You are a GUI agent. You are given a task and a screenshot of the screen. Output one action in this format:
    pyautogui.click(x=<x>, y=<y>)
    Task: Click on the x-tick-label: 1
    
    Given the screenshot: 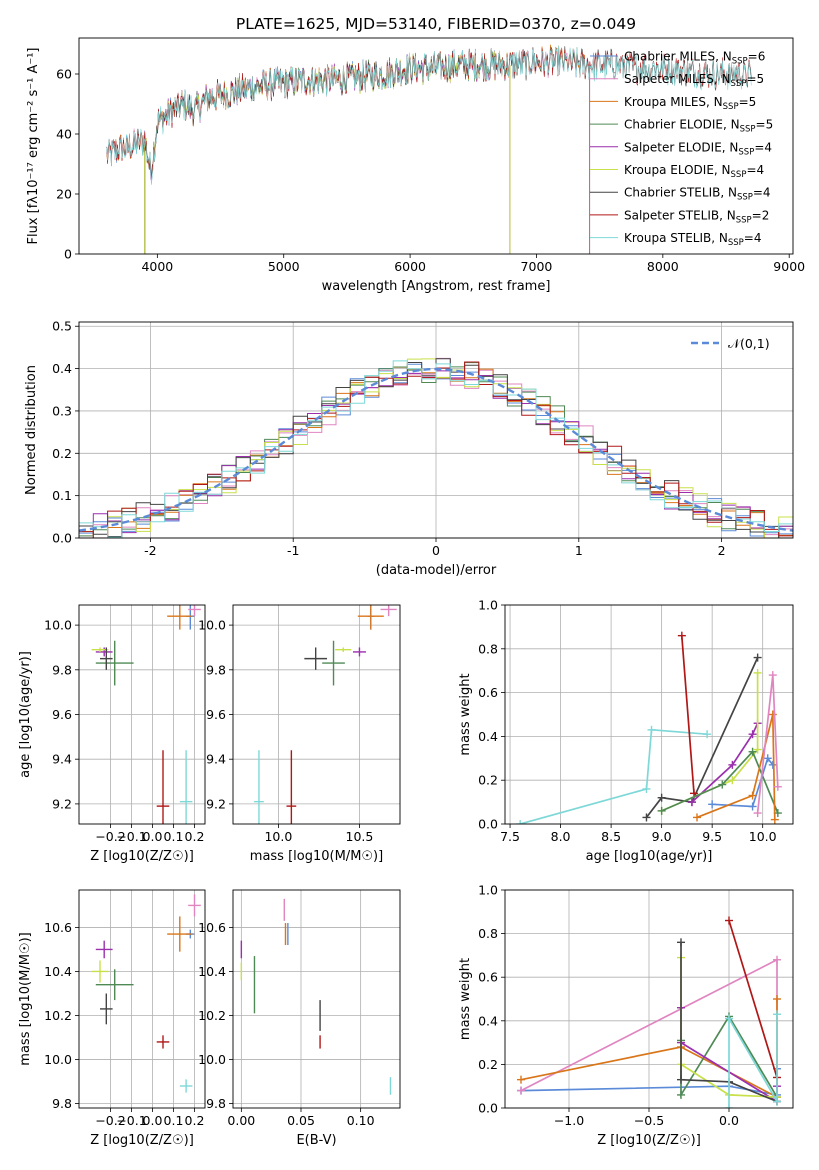 What is the action you would take?
    pyautogui.click(x=579, y=550)
    